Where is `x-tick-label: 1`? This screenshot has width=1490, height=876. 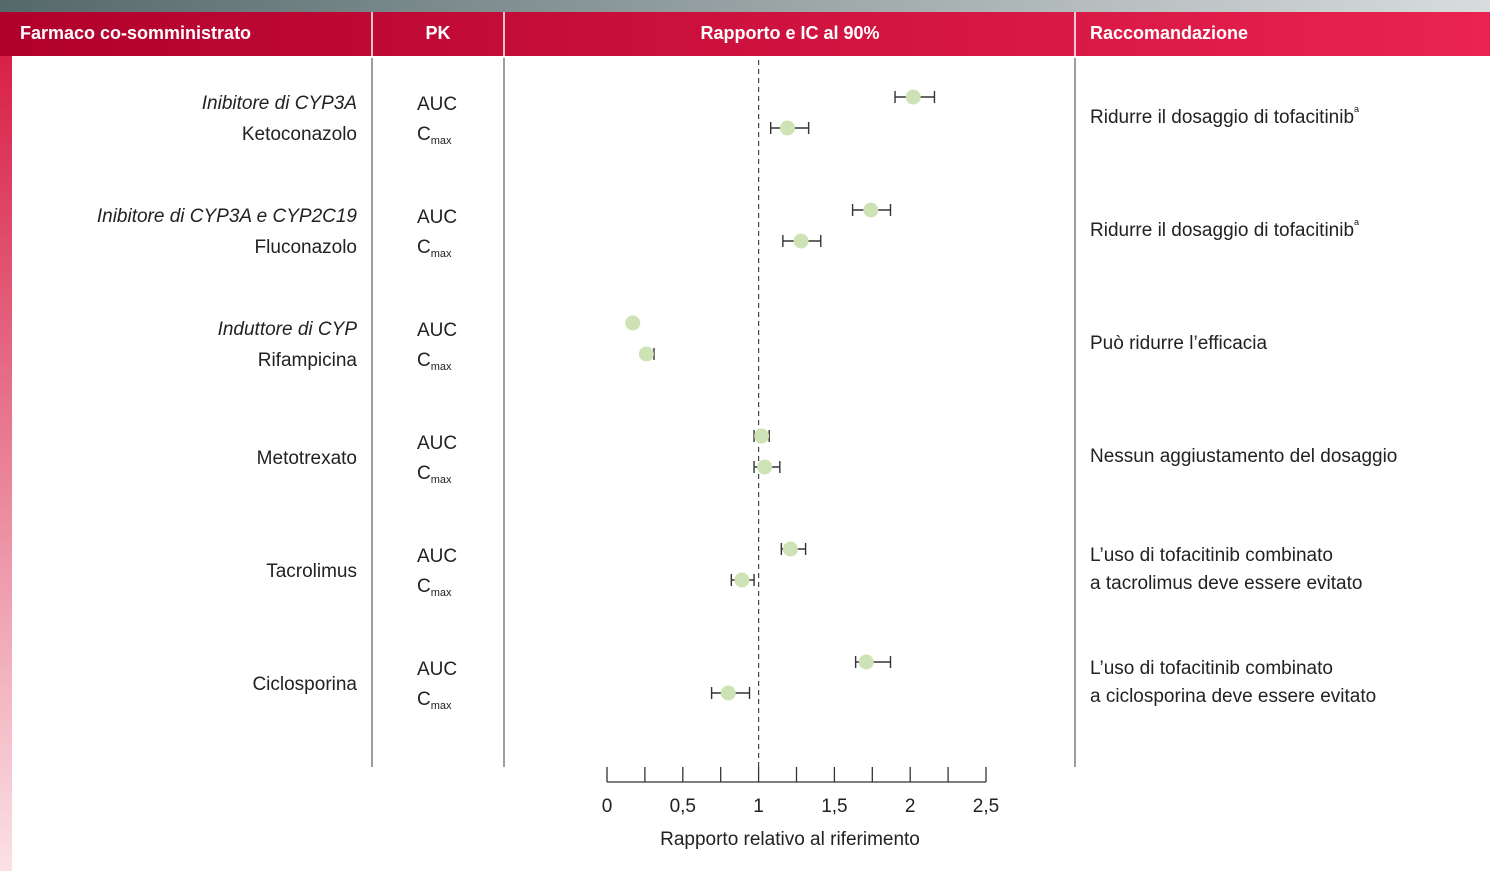 x-tick-label: 1 is located at coordinates (758, 806).